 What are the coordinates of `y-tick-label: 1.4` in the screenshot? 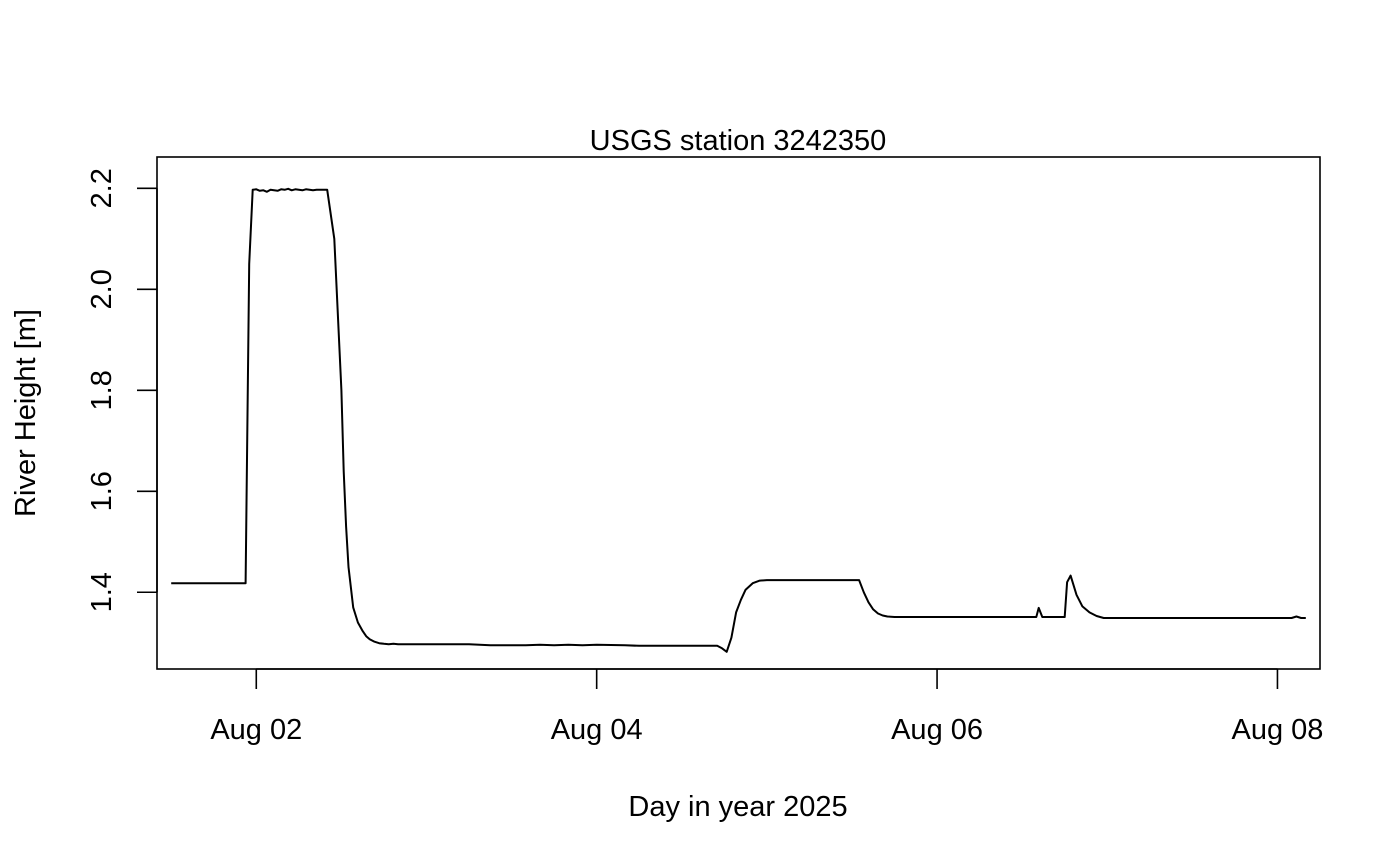 It's located at (102, 592).